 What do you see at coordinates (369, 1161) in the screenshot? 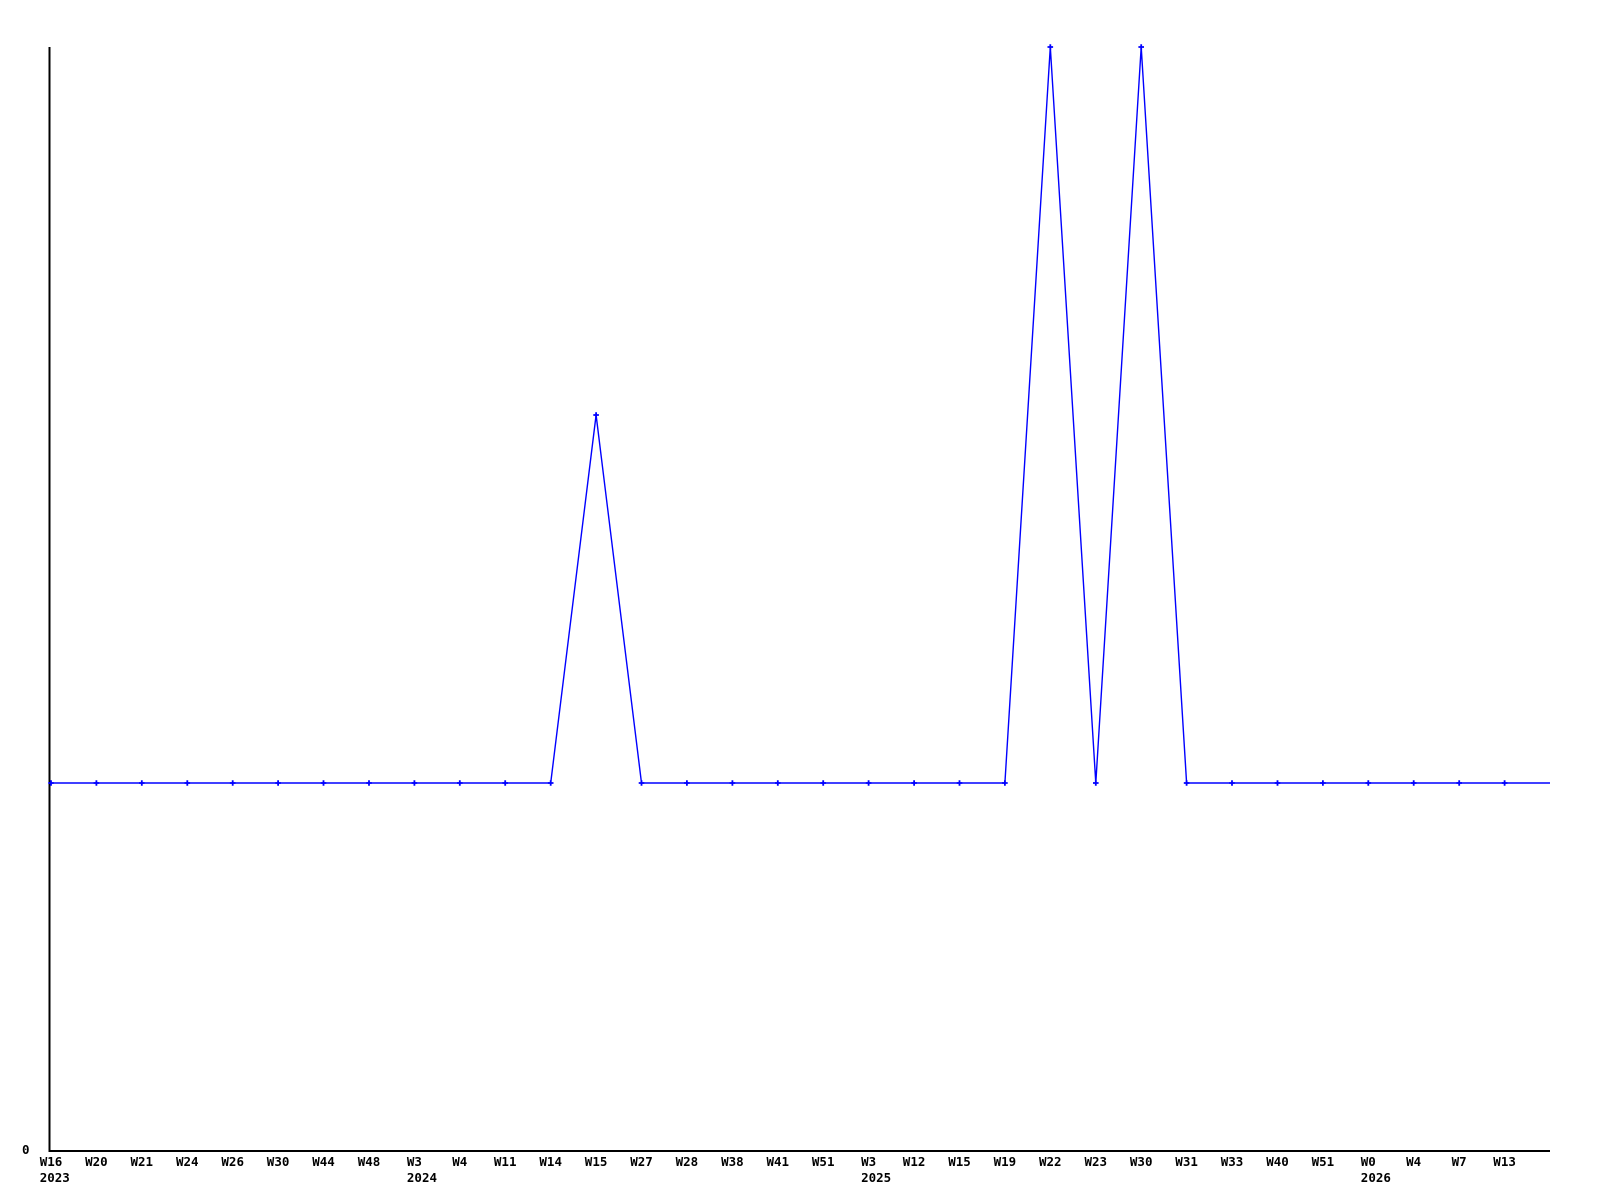
I see `x-tick-label: W48` at bounding box center [369, 1161].